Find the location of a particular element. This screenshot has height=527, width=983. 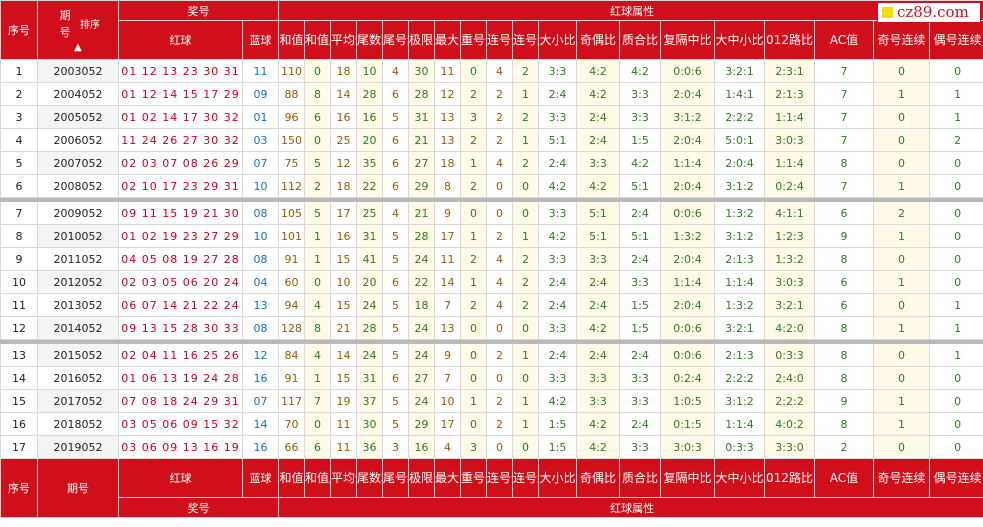

header-col-1: 和值尾数 is located at coordinates (317, 40).